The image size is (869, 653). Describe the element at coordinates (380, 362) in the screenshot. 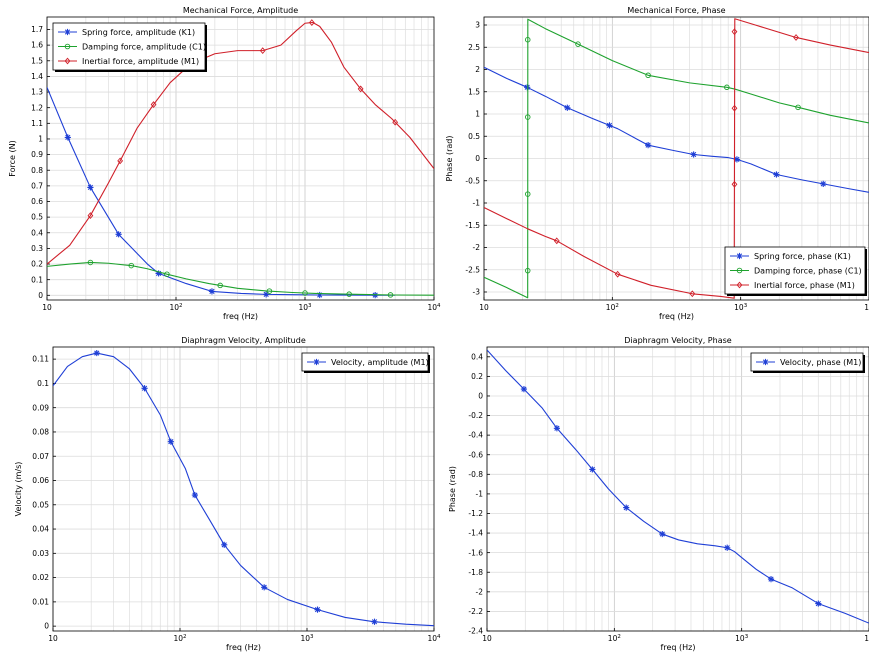

I see `legend-label: Velocity, amplitude (M1)` at that location.